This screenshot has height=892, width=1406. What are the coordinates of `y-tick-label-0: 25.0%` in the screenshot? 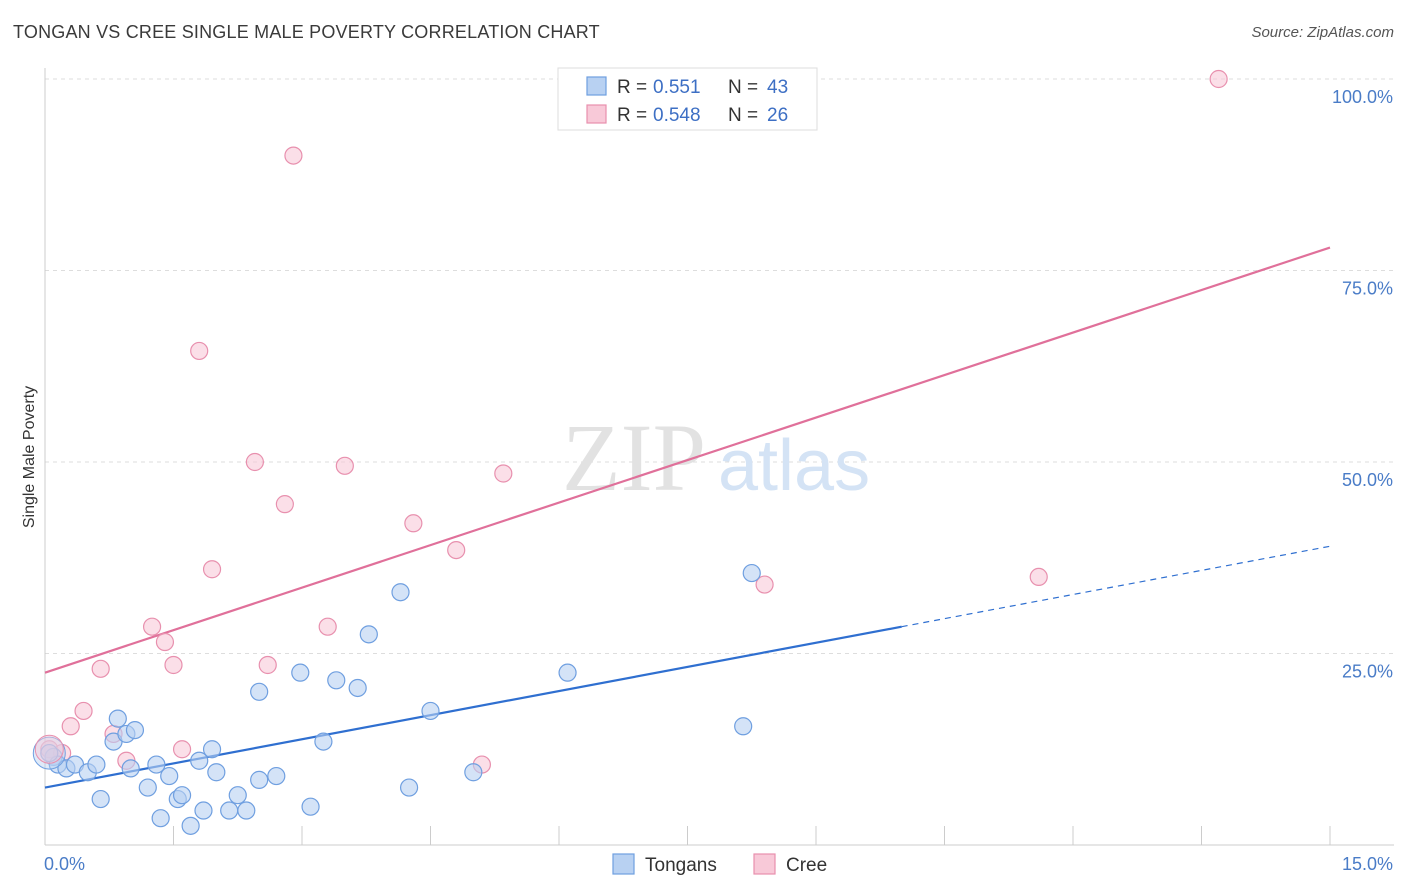 It's located at (1367, 672).